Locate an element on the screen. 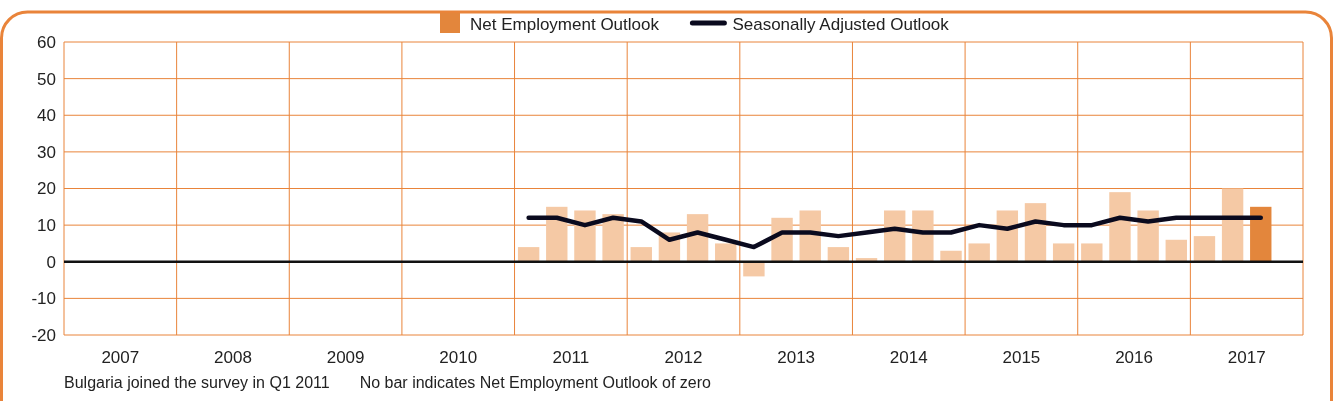 Image resolution: width=1333 pixels, height=401 pixels. y-tick-label: 30 is located at coordinates (46, 152).